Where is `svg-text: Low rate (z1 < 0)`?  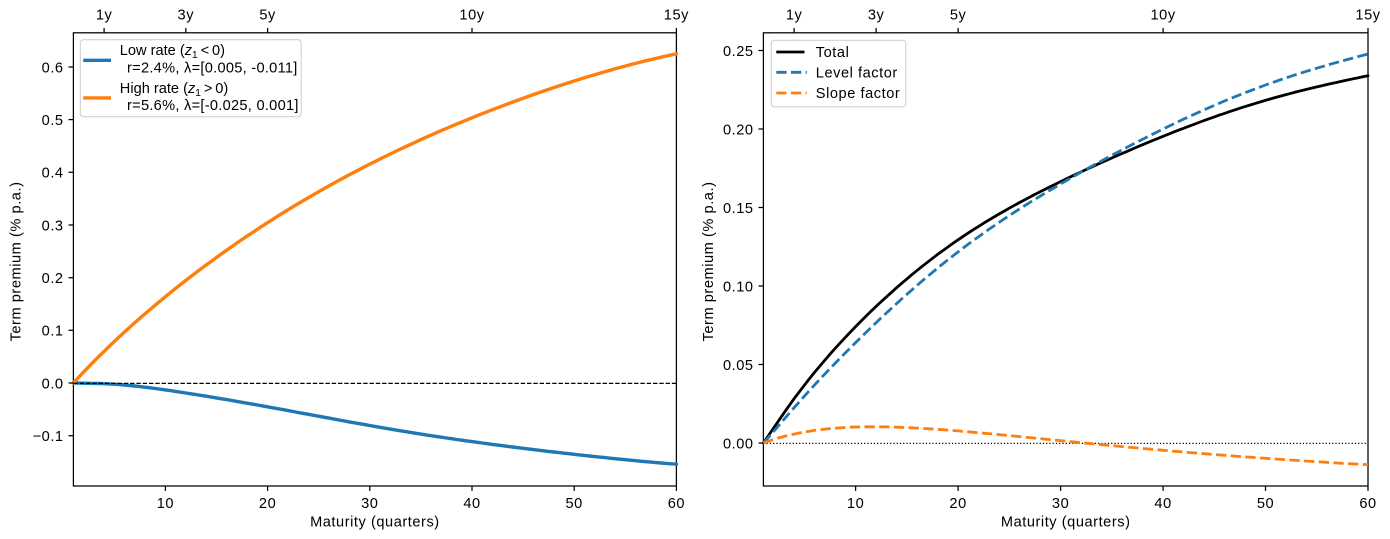 svg-text: Low rate (z1 < 0) is located at coordinates (172, 52).